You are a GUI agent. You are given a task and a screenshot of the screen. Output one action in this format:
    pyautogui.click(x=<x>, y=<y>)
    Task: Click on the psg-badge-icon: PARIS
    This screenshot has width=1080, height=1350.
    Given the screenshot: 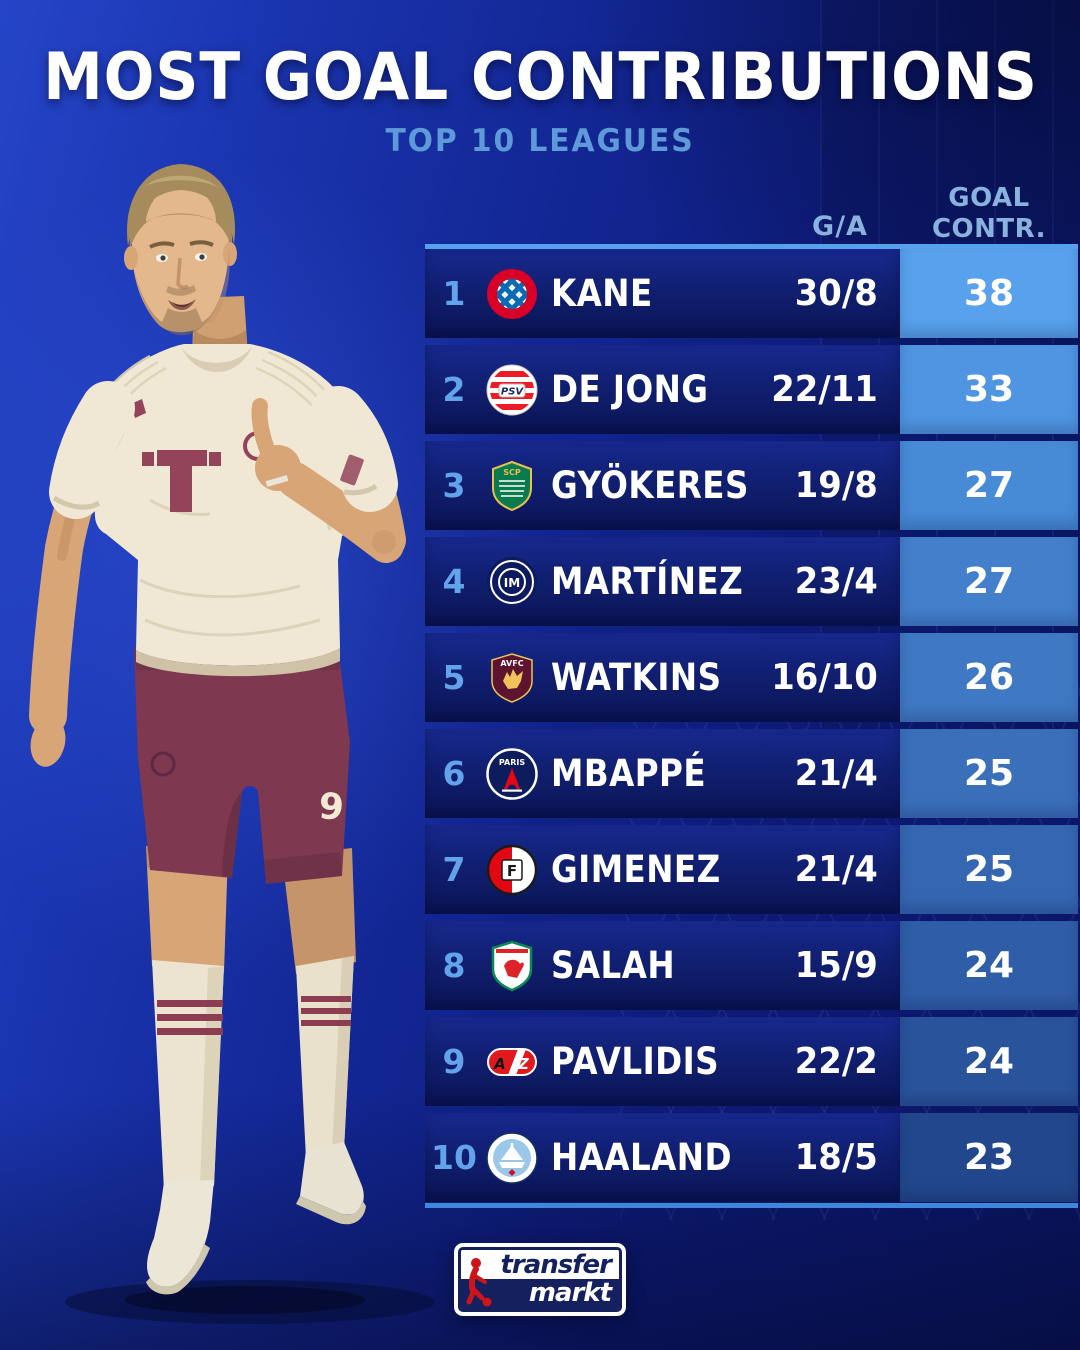 What is the action you would take?
    pyautogui.click(x=512, y=773)
    